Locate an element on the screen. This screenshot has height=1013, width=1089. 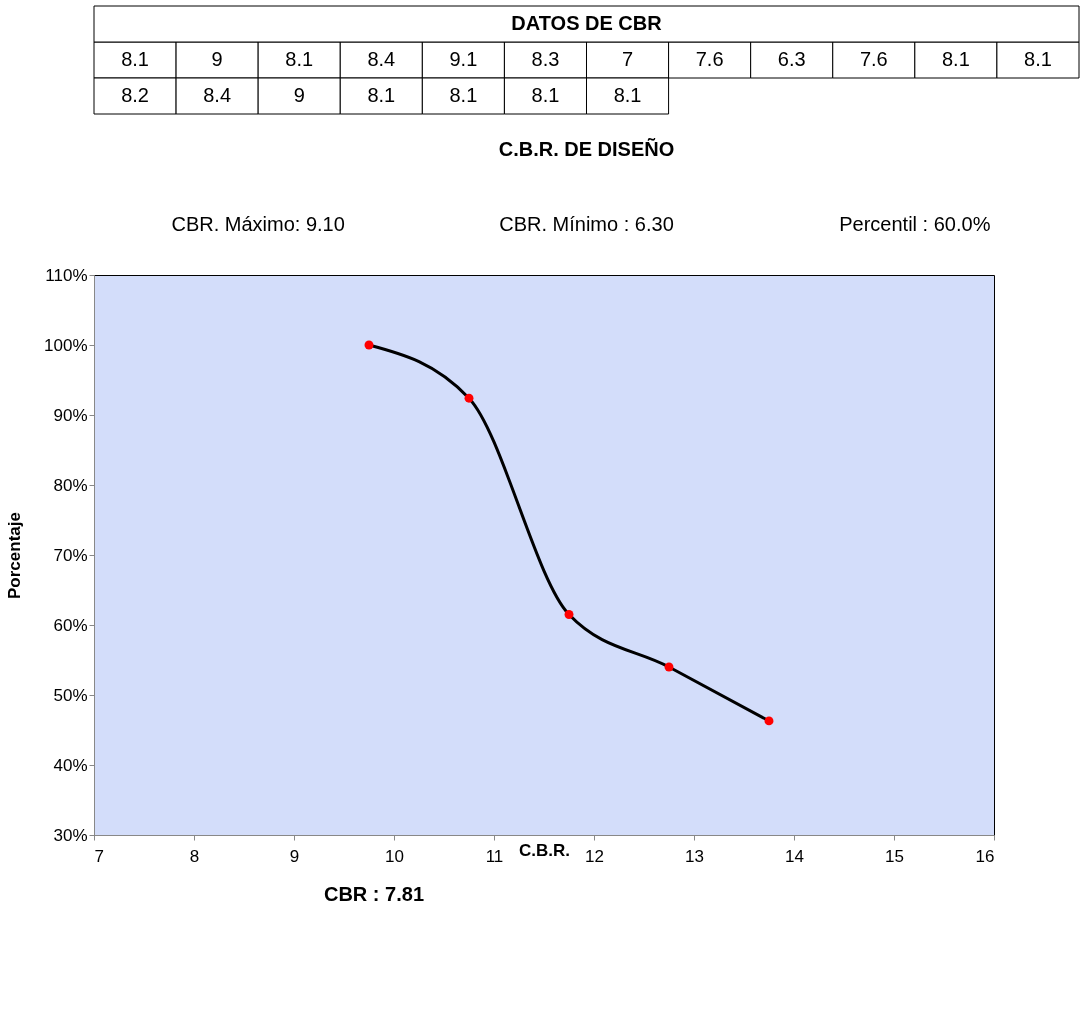
y-tick-label: 50% is located at coordinates (70, 695).